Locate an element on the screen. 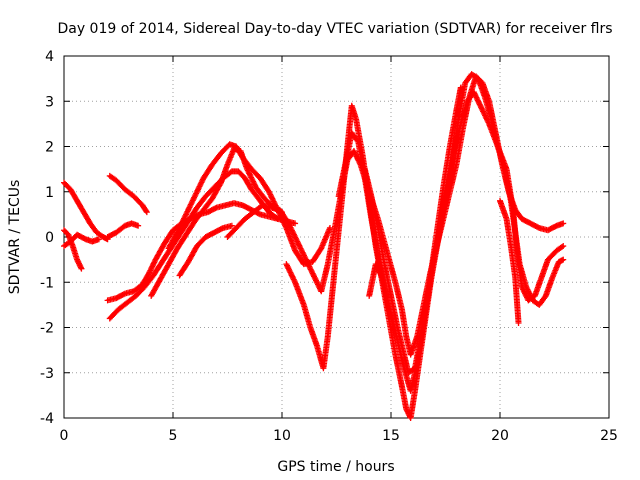 The width and height of the screenshot is (640, 480). series-track-j is located at coordinates (205, 250).